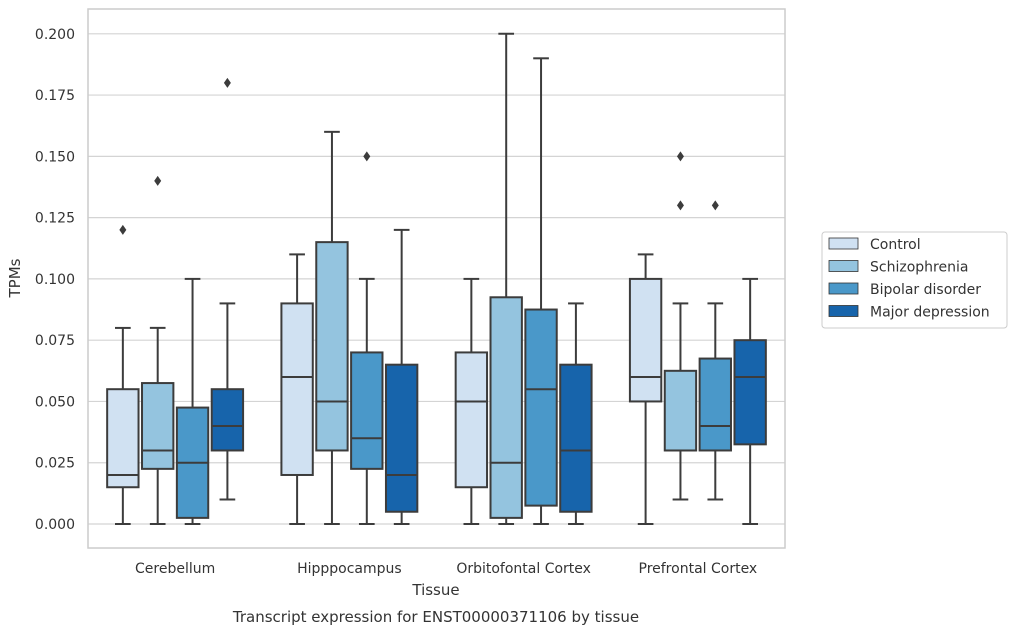 The height and width of the screenshot is (634, 1017). I want to click on y-tick-label: 0.100, so click(55, 280).